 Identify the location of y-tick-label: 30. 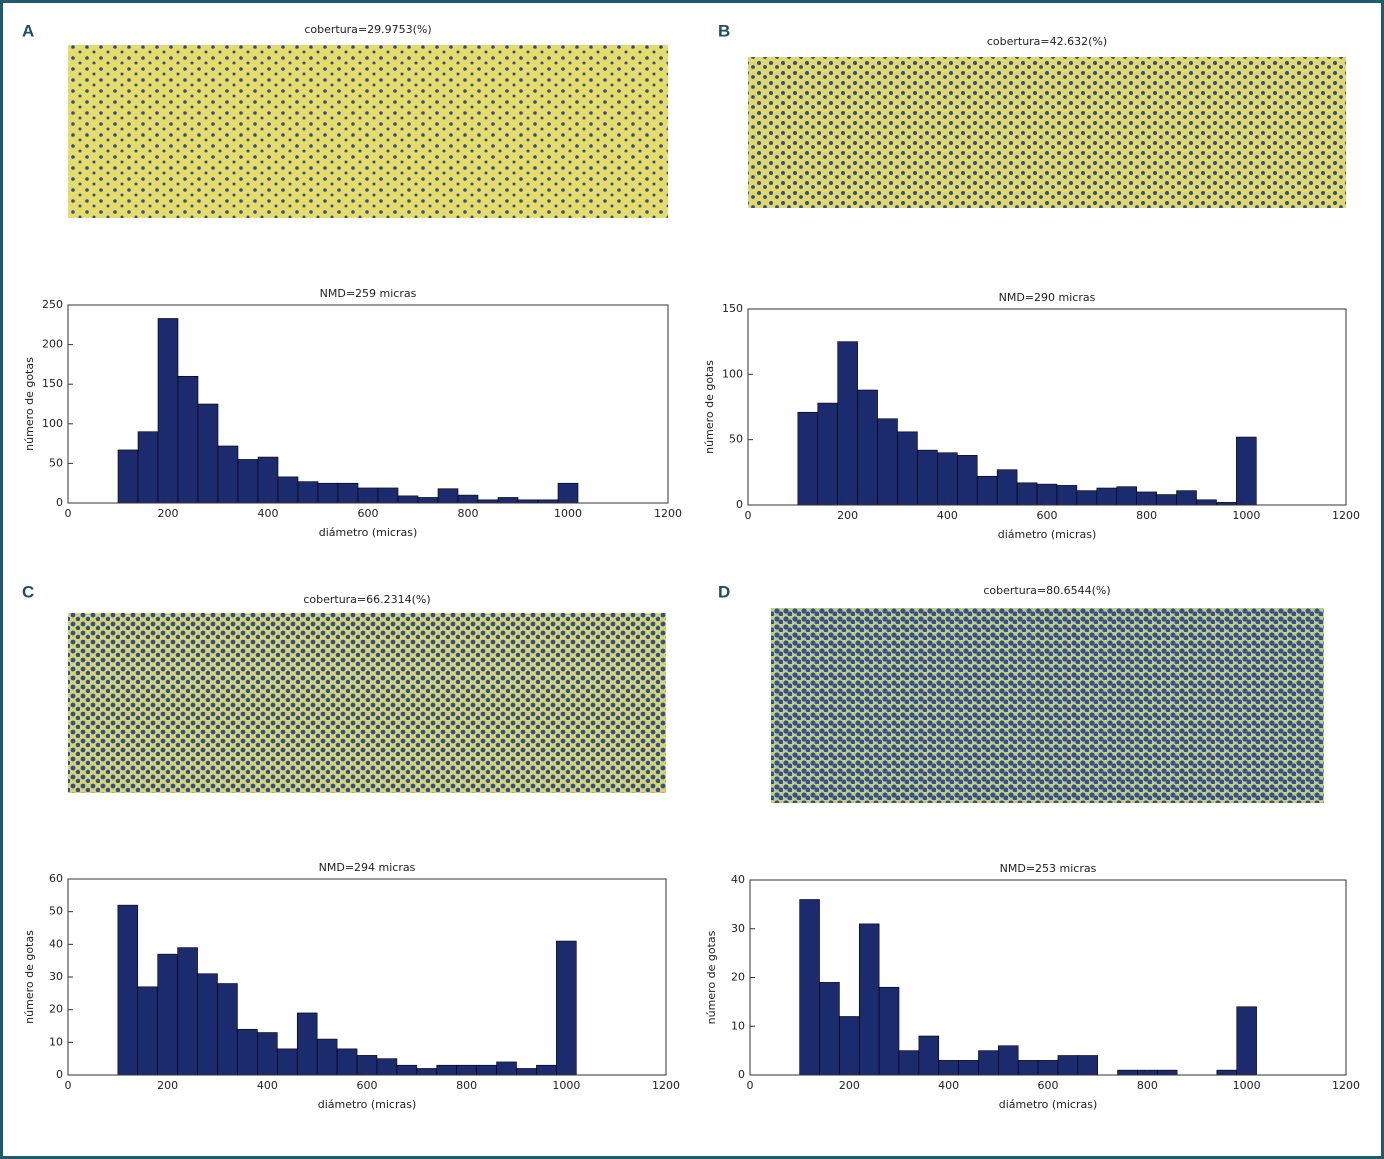
(738, 928).